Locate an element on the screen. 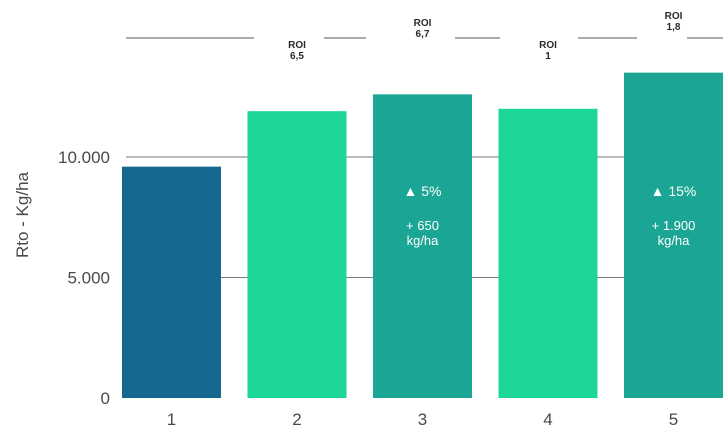 This screenshot has height=426, width=723. y-tick-label: 0 is located at coordinates (105, 398).